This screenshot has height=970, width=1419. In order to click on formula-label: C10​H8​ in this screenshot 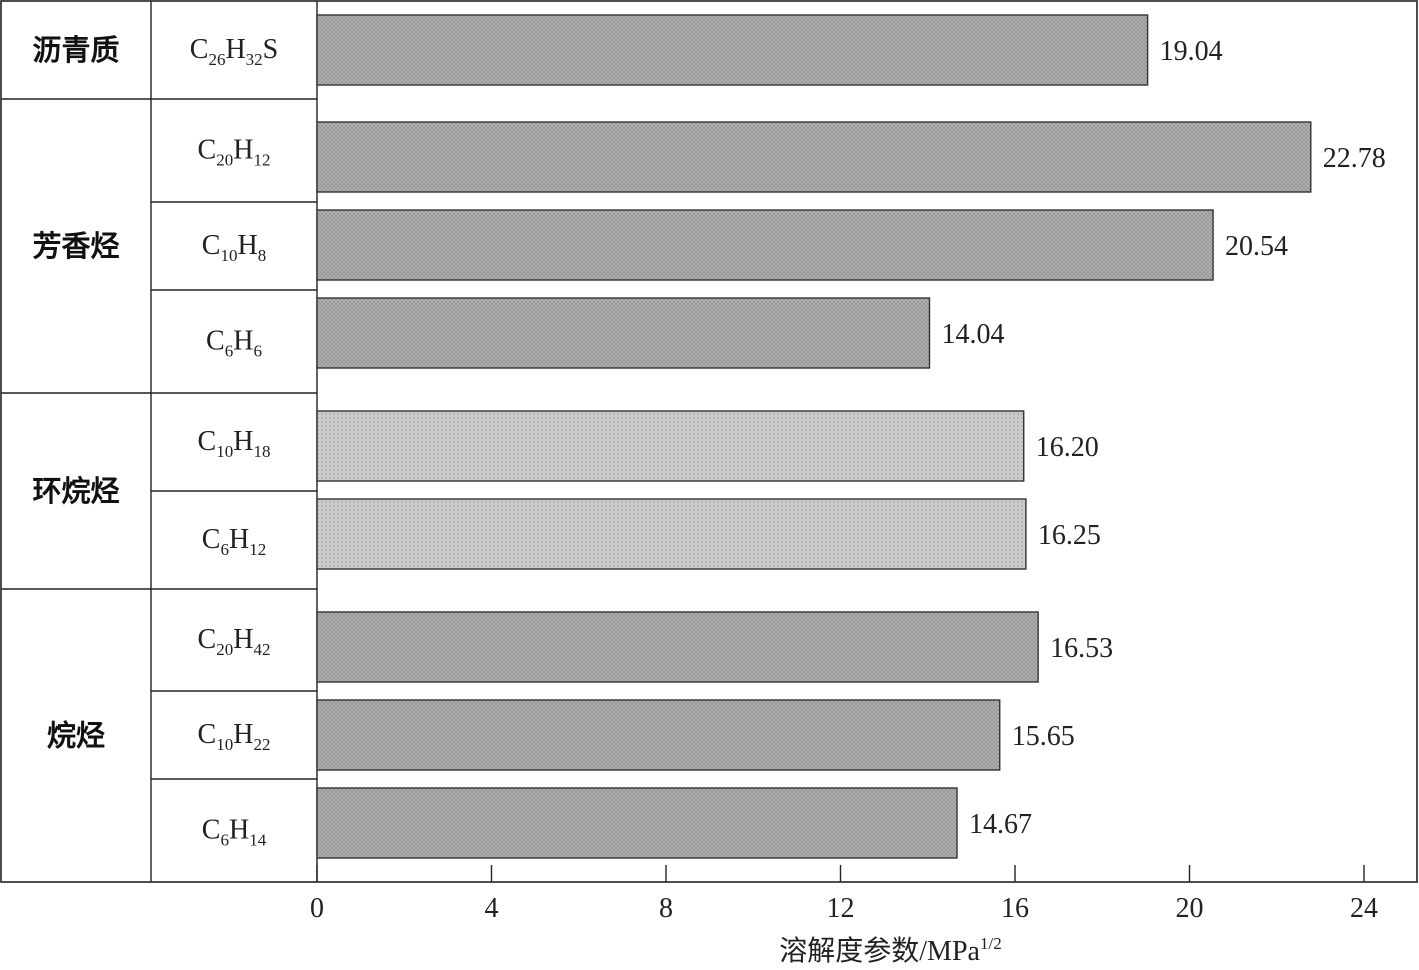, I will do `click(234, 247)`.